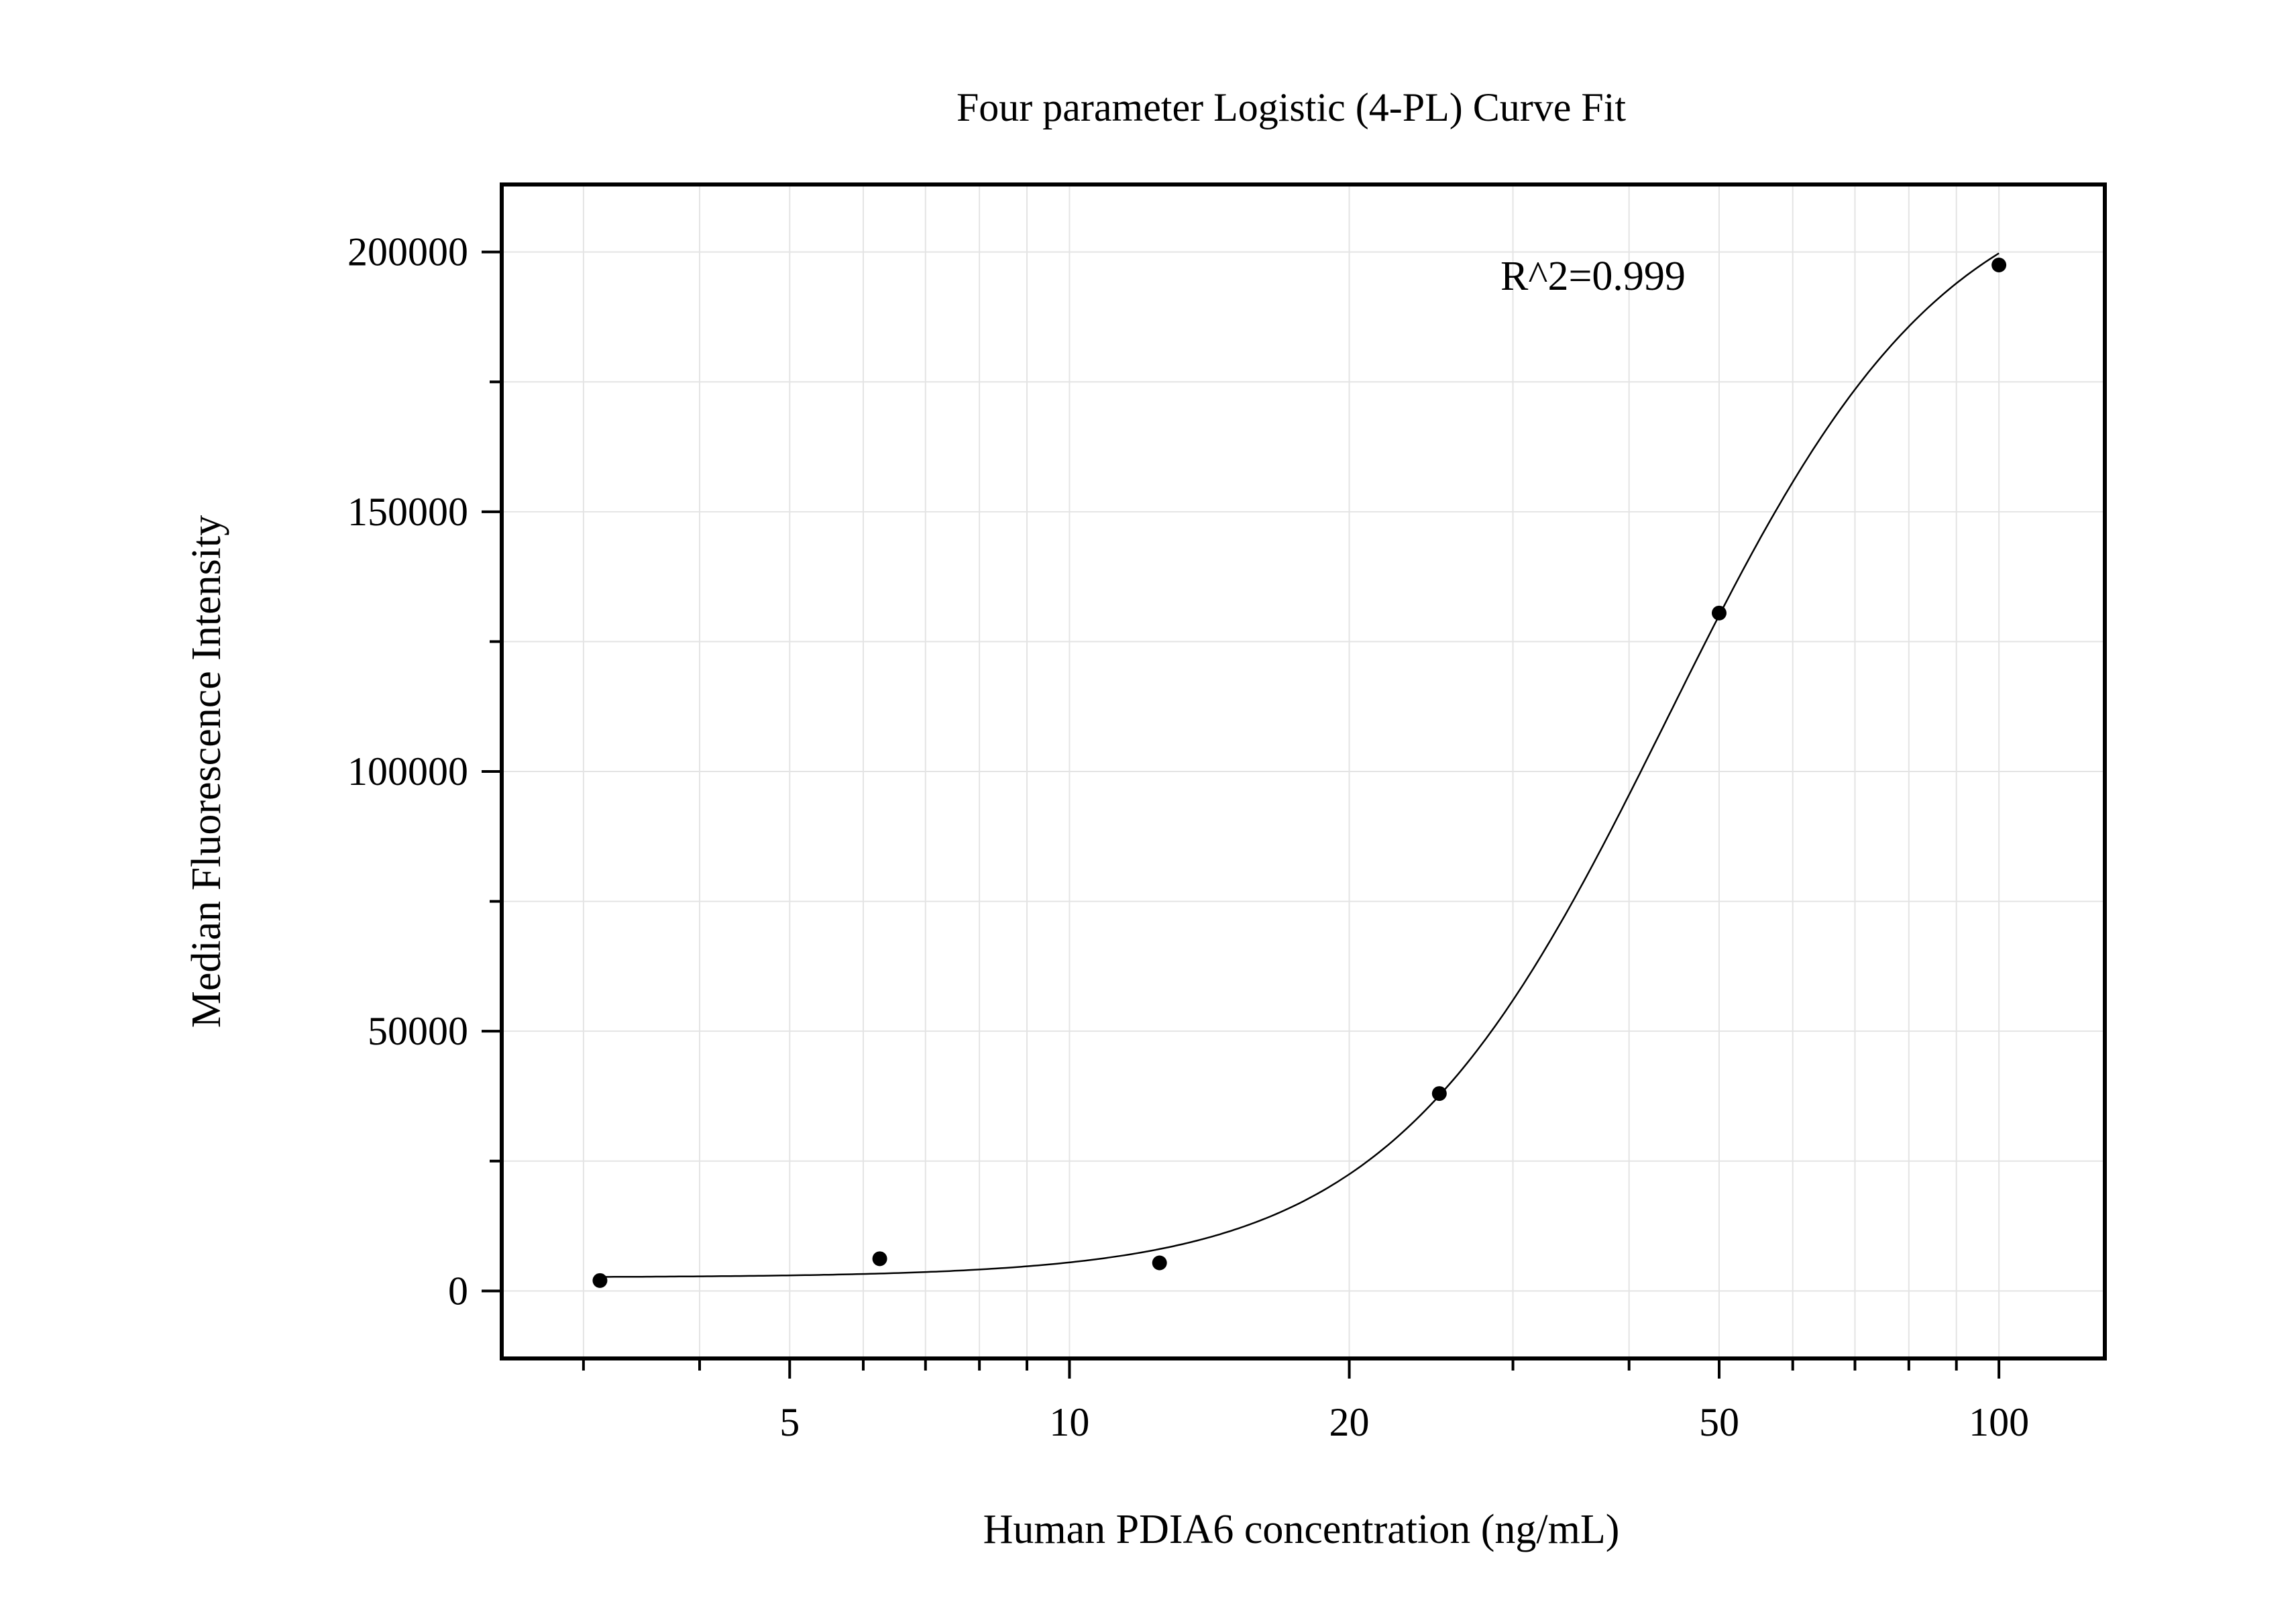 The image size is (2296, 1604). I want to click on y-axis-label: Median Fluorescence Intensity, so click(206, 772).